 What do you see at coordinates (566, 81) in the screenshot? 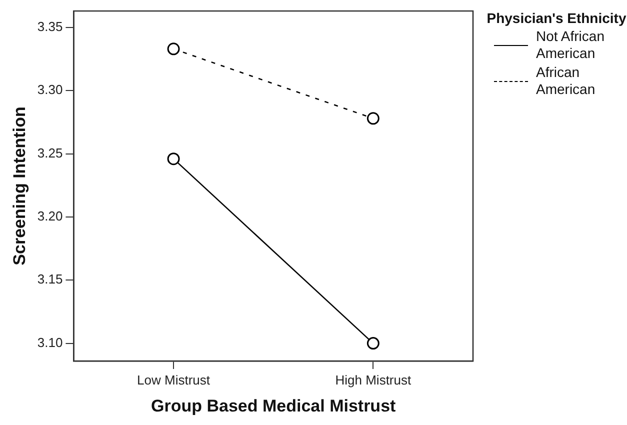
I see `legend-label: African American` at bounding box center [566, 81].